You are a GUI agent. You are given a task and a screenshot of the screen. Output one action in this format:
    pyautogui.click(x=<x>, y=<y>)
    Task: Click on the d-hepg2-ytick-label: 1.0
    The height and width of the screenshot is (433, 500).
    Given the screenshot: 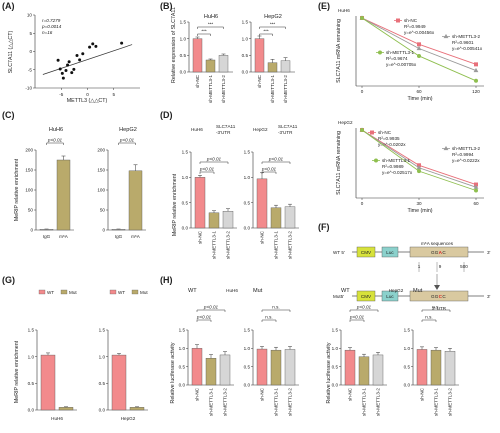 What is the action you would take?
    pyautogui.click(x=247, y=177)
    